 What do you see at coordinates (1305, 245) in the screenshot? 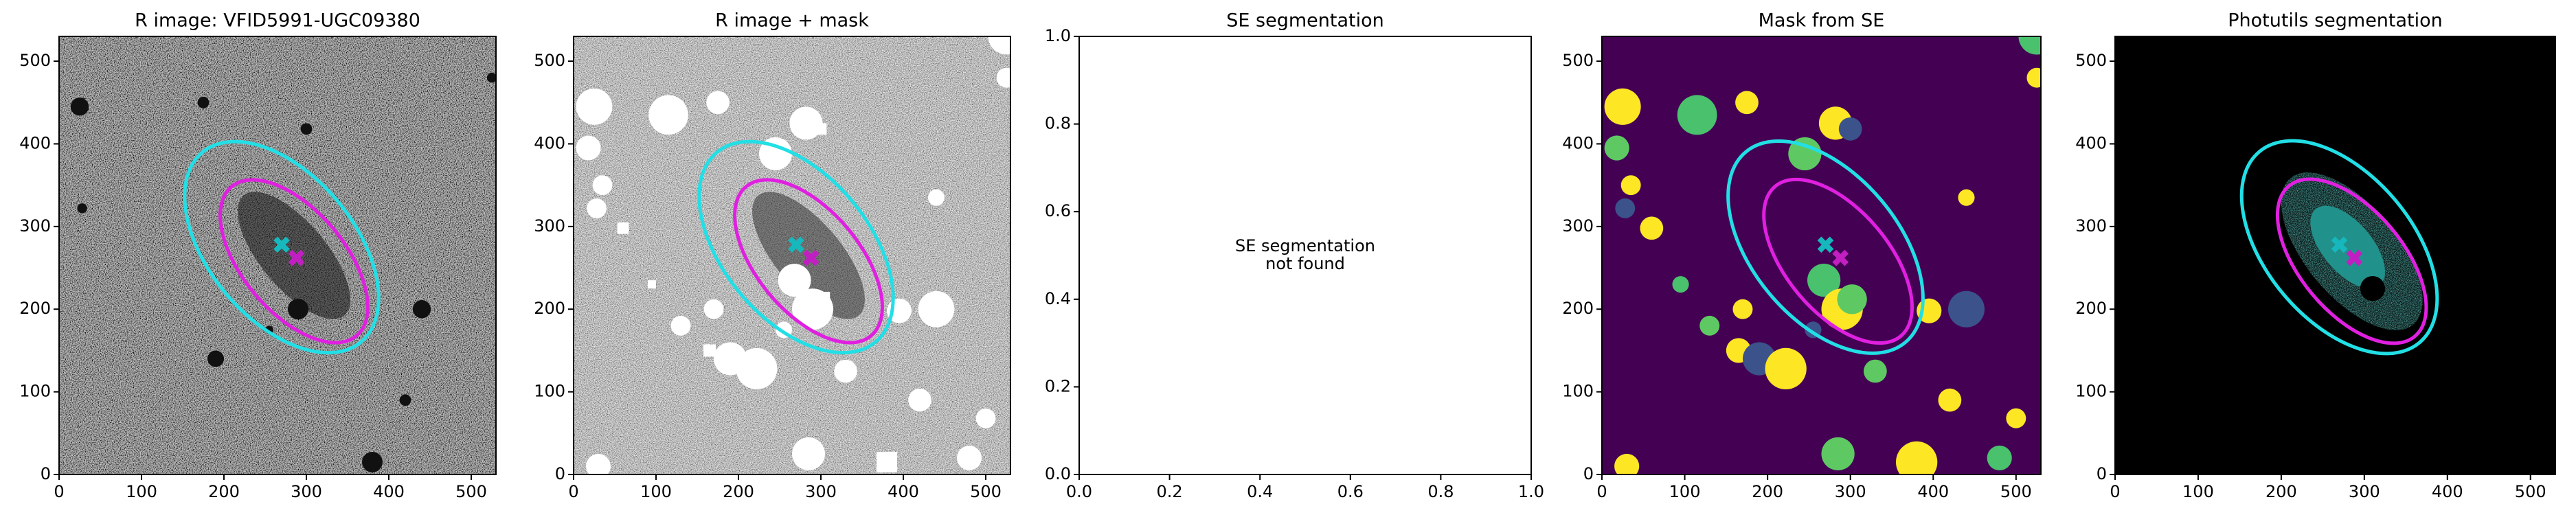
I see `annotation: SE segmentation` at bounding box center [1305, 245].